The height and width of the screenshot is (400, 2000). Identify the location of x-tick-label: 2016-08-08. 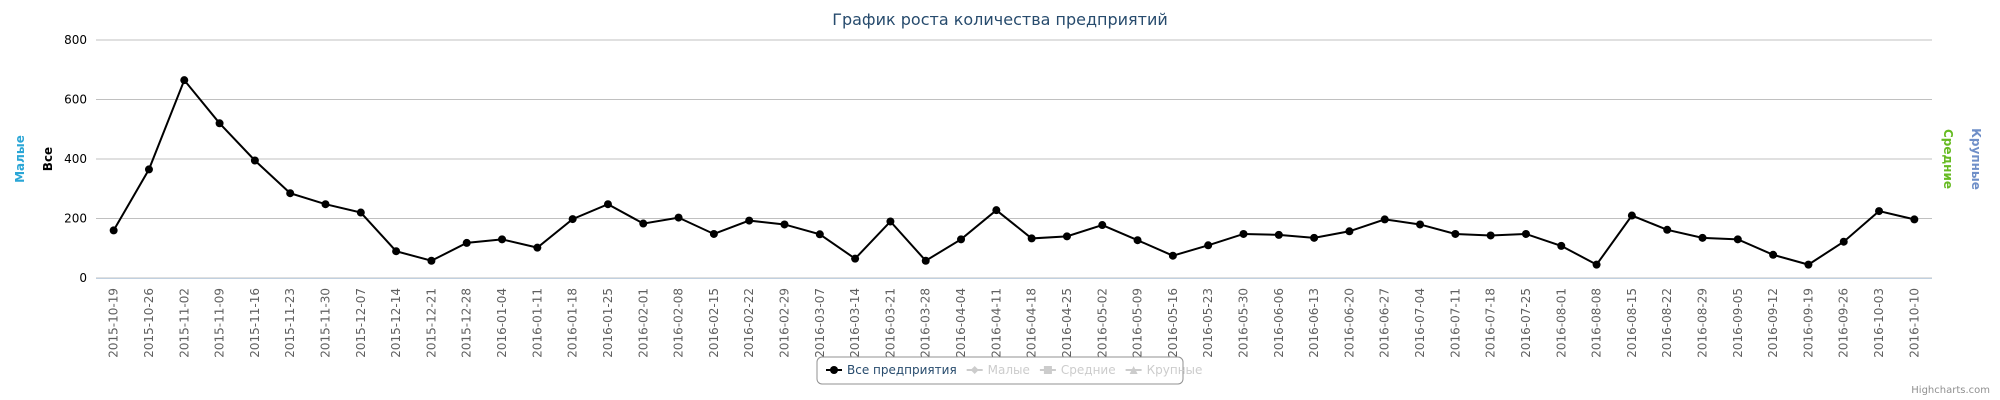
(1597, 323).